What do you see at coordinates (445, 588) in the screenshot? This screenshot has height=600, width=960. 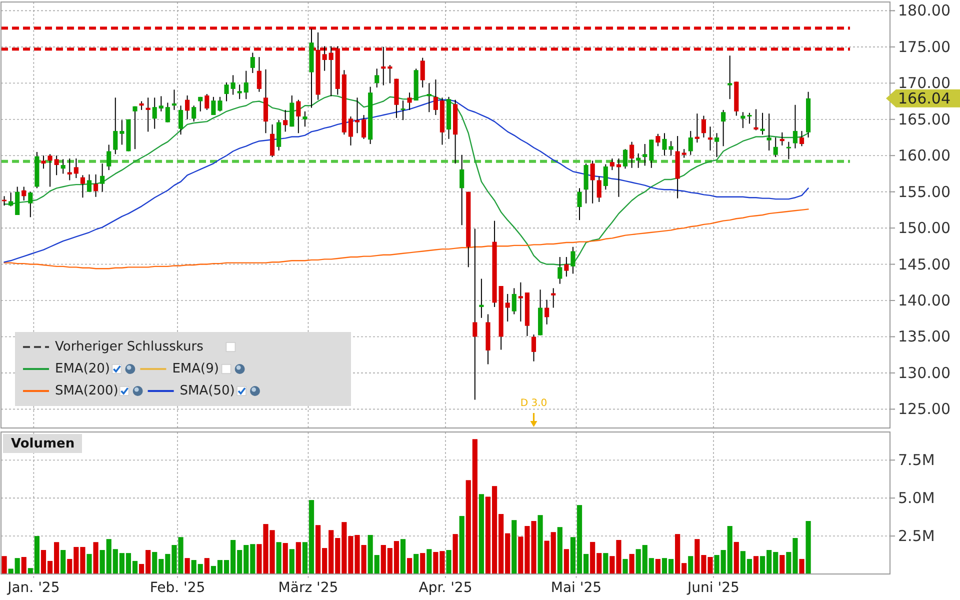 I see `x-tick-label: Apr. '25` at bounding box center [445, 588].